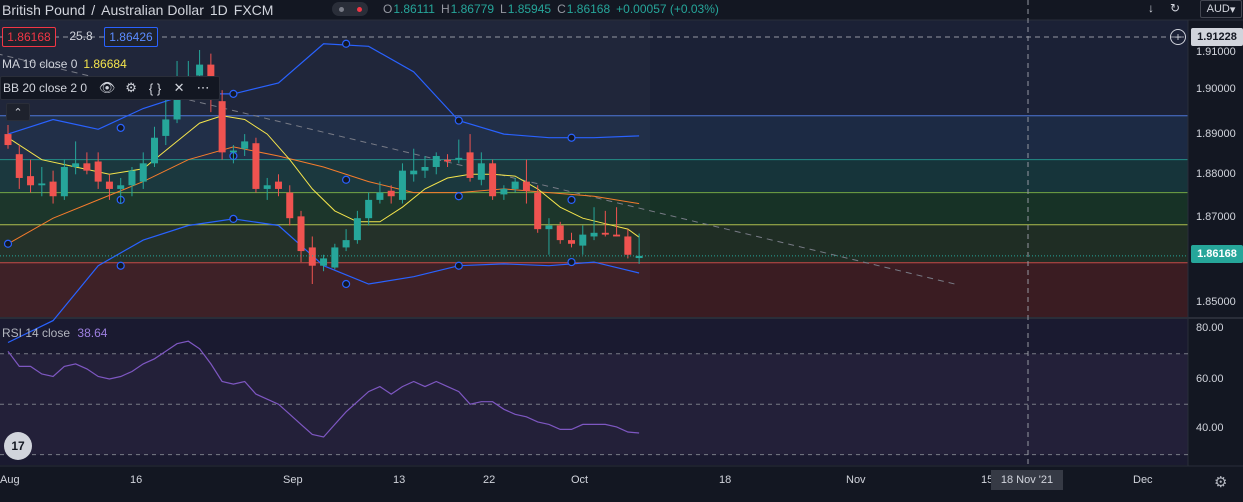  What do you see at coordinates (203, 87) in the screenshot?
I see `more-icon: ⋯` at bounding box center [203, 87].